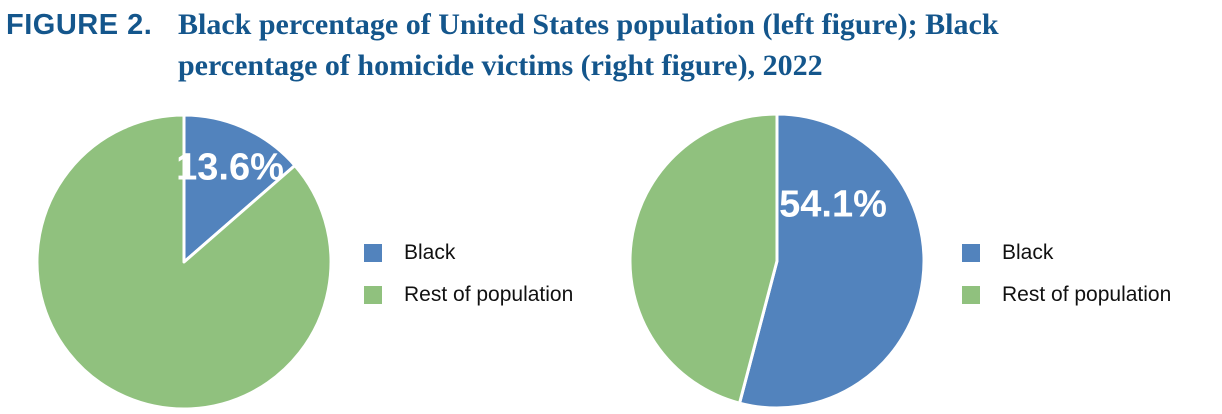  What do you see at coordinates (79, 25) in the screenshot?
I see `figure-number: FIGURE 2.` at bounding box center [79, 25].